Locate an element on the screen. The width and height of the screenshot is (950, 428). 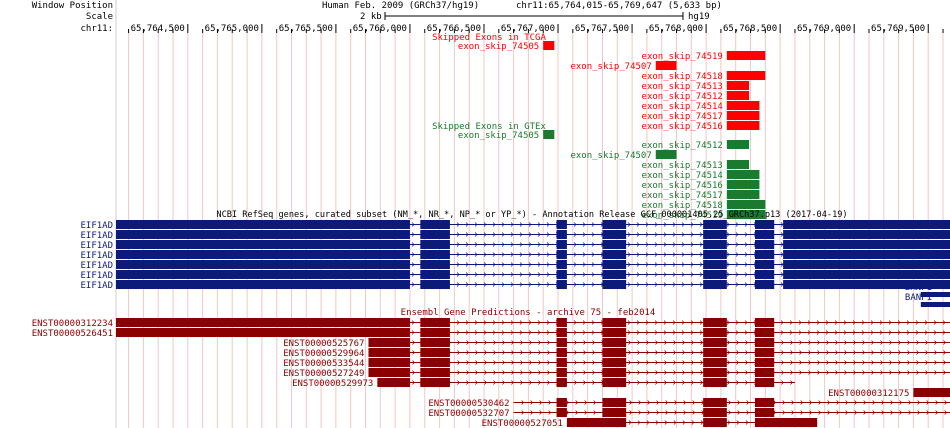
ensembl-transcript-label: ENST00000533544 is located at coordinates (323, 364).